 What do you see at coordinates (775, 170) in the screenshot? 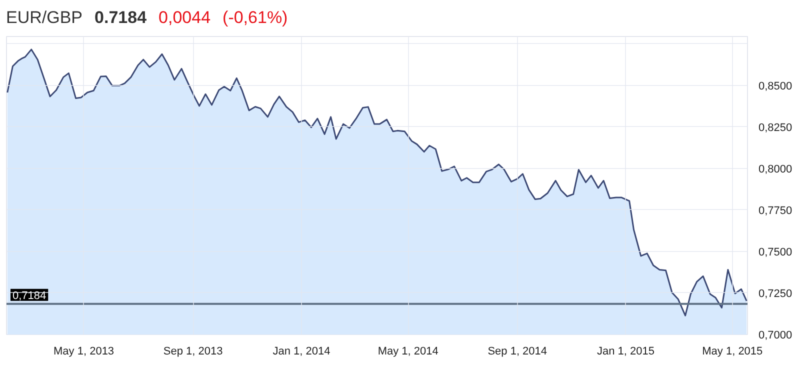
I see `y-tick-label: 0,8000` at bounding box center [775, 170].